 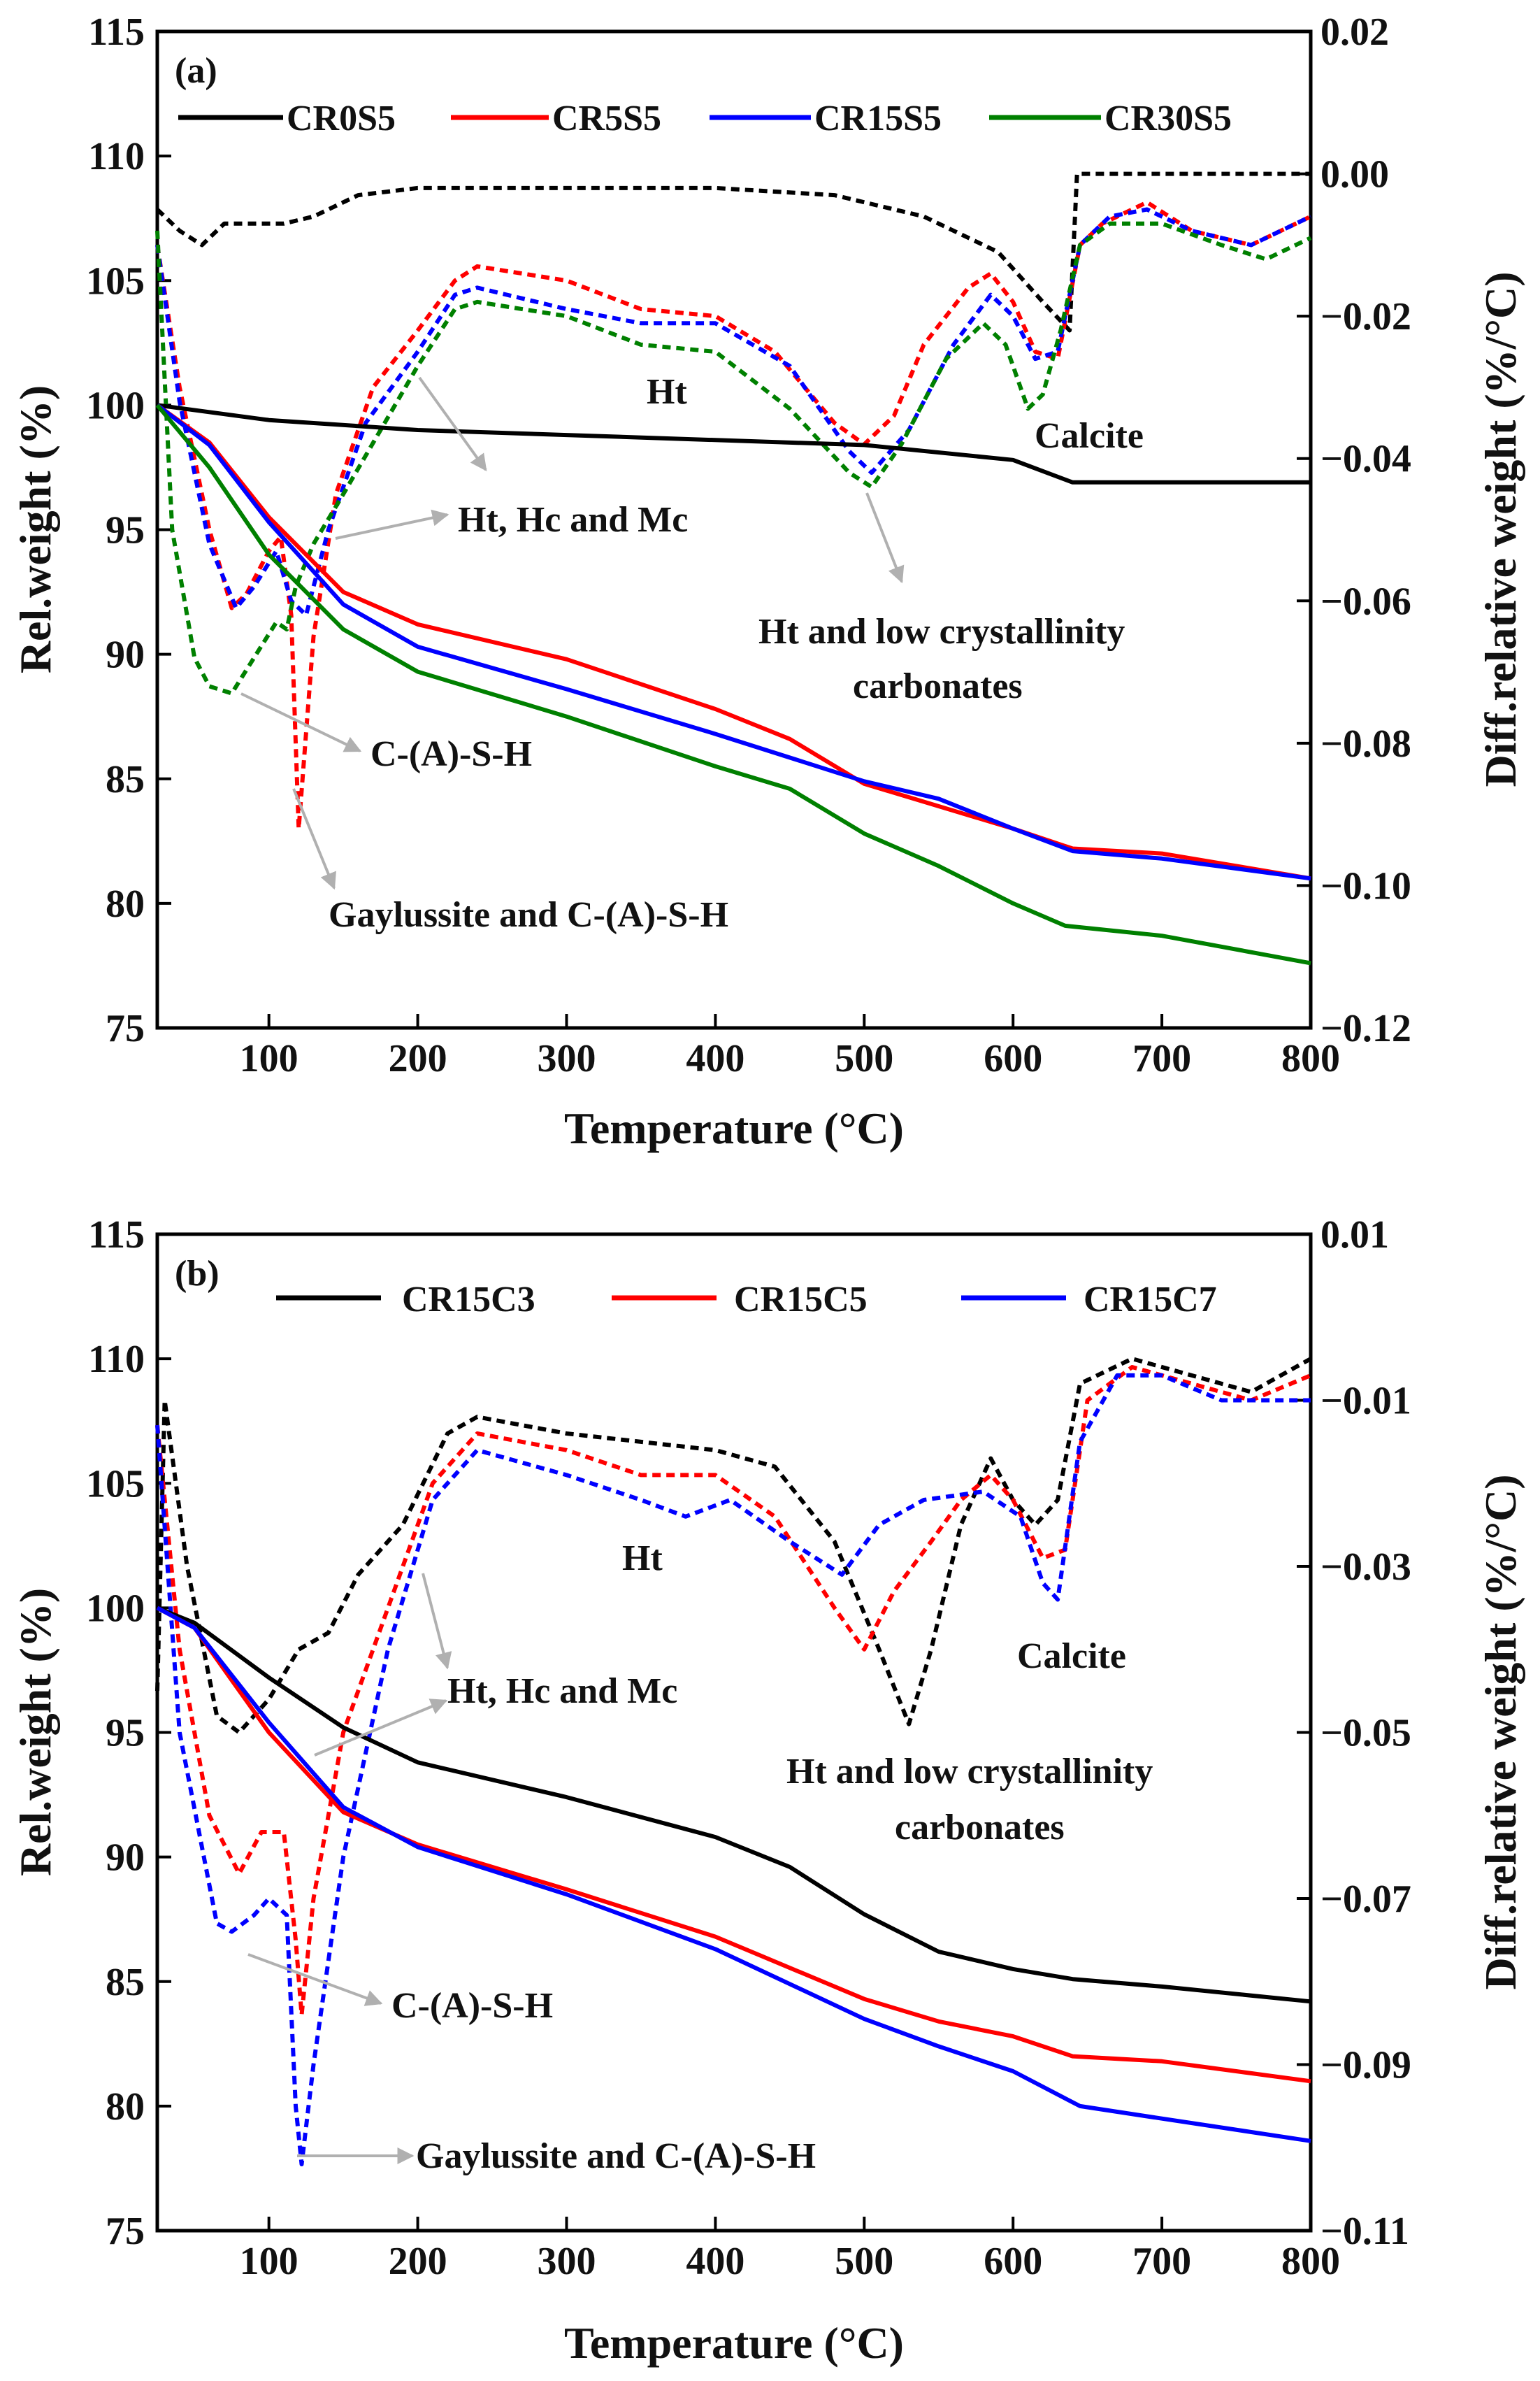 I want to click on legend-label: CR15S5, so click(x=878, y=118).